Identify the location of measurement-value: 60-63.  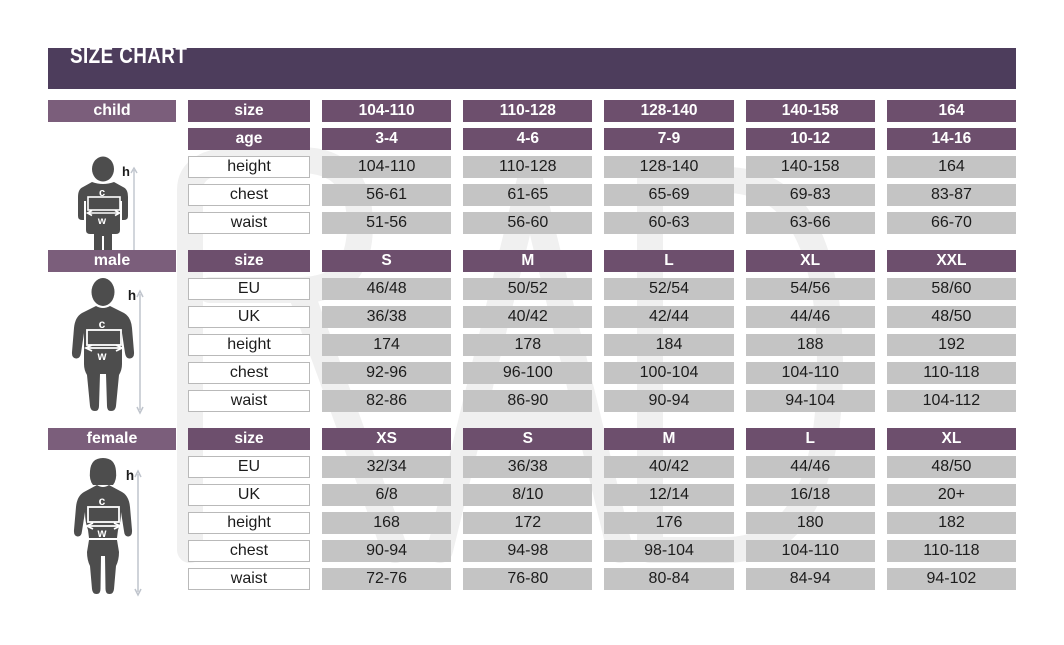
(669, 223).